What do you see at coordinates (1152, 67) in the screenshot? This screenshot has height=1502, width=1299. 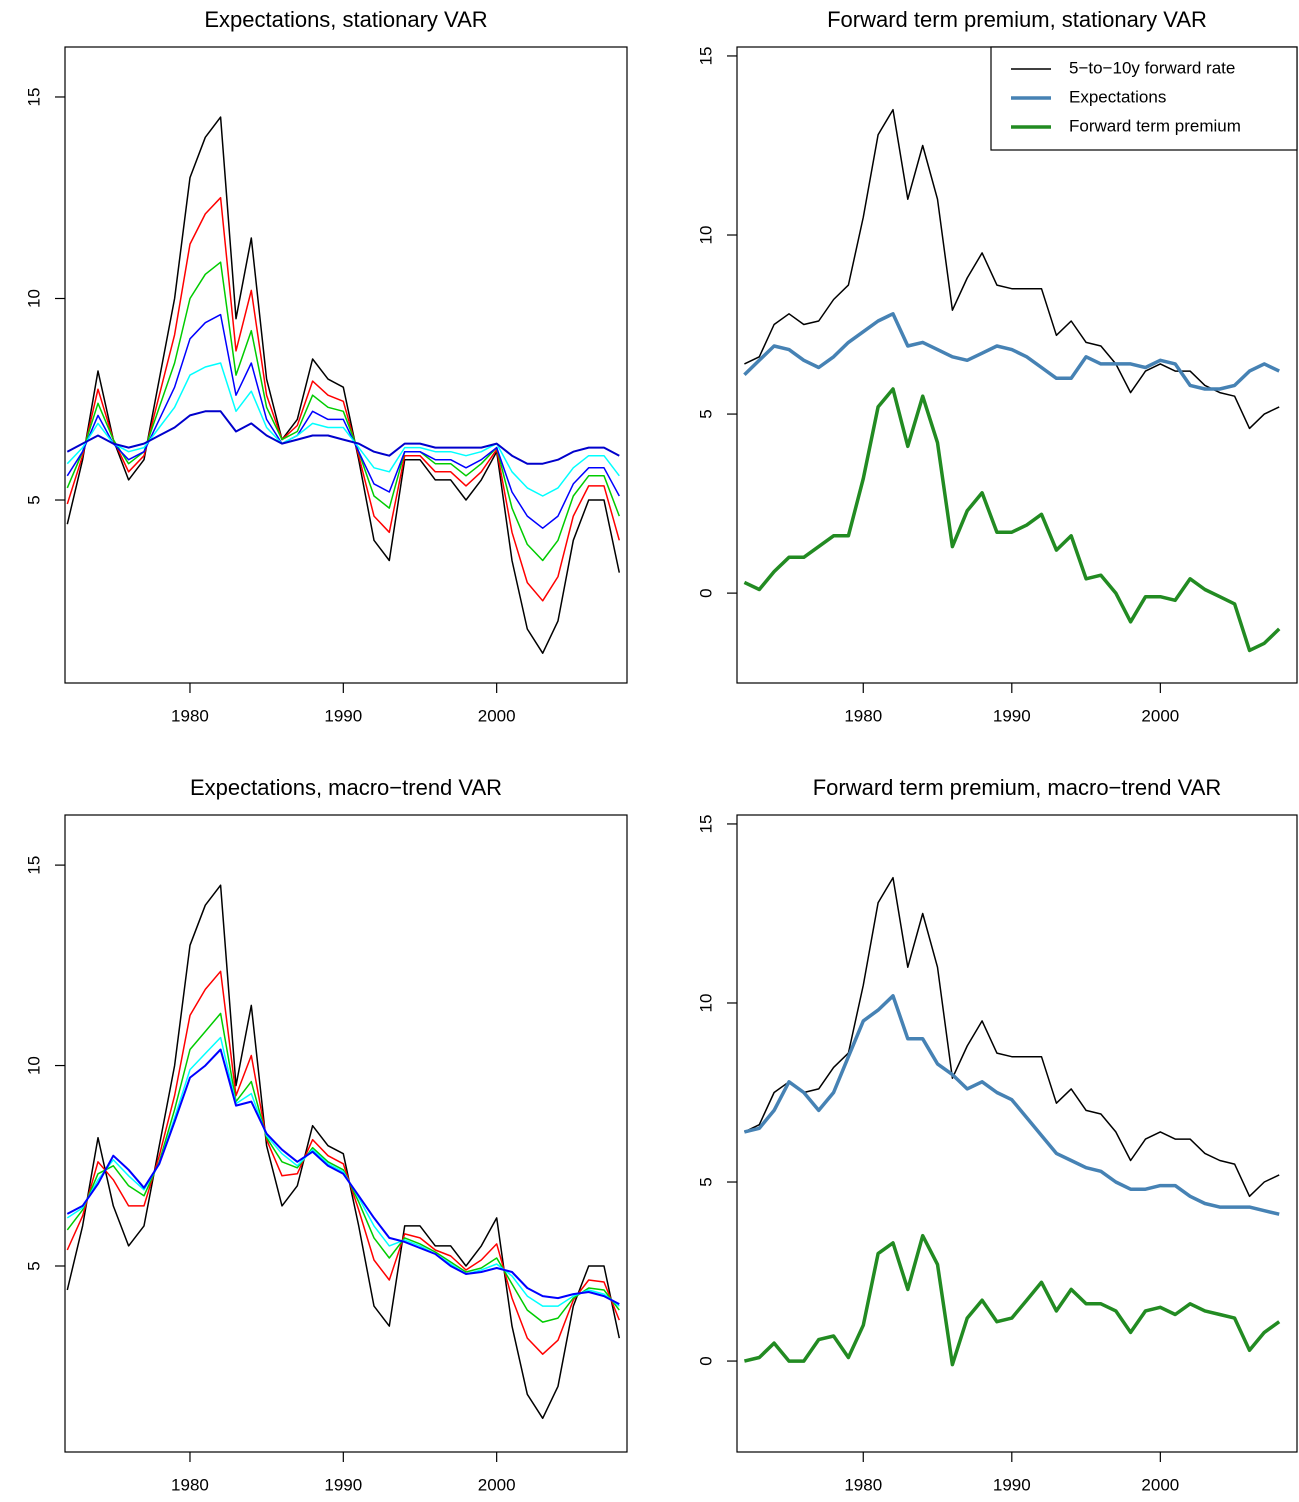 I see `legend-label: 5−to−10y forward rate` at bounding box center [1152, 67].